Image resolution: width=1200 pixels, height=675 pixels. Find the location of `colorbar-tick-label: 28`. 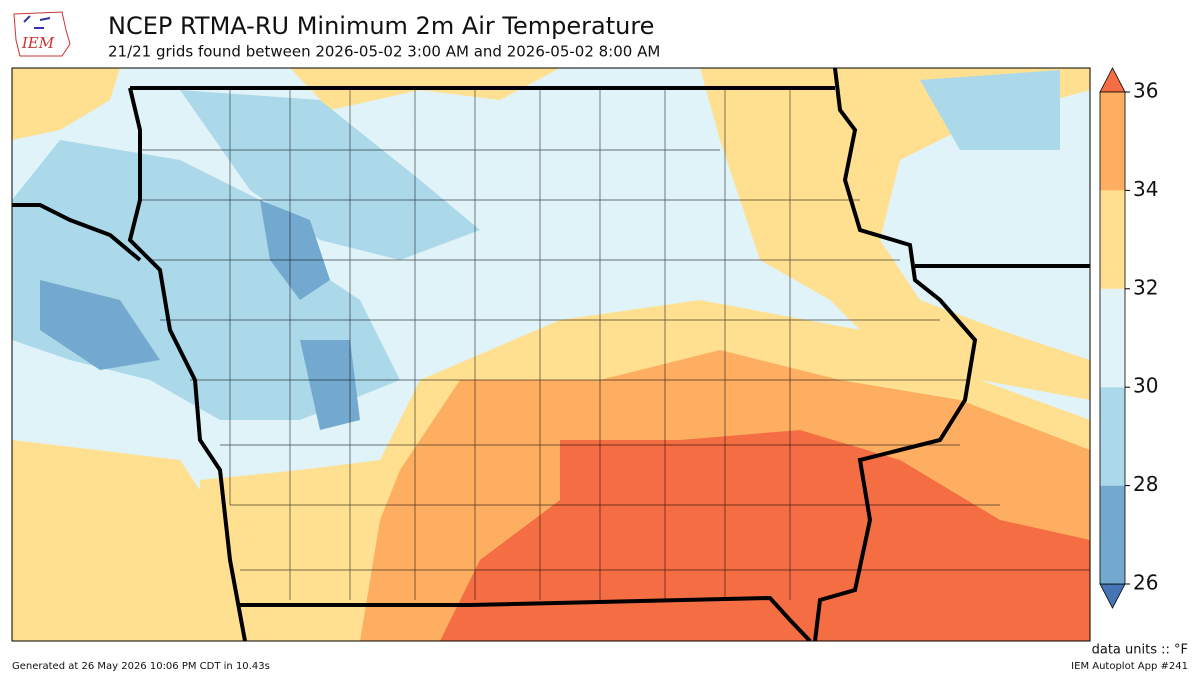

colorbar-tick-label: 28 is located at coordinates (1145, 484).